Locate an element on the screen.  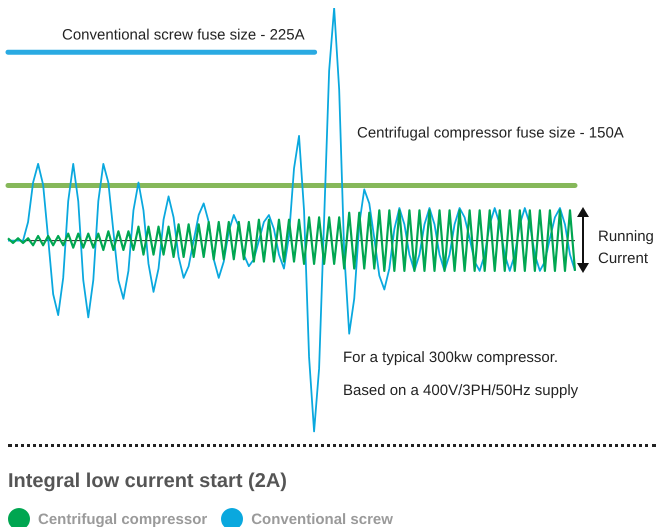
text: Running Current is located at coordinates (626, 248).